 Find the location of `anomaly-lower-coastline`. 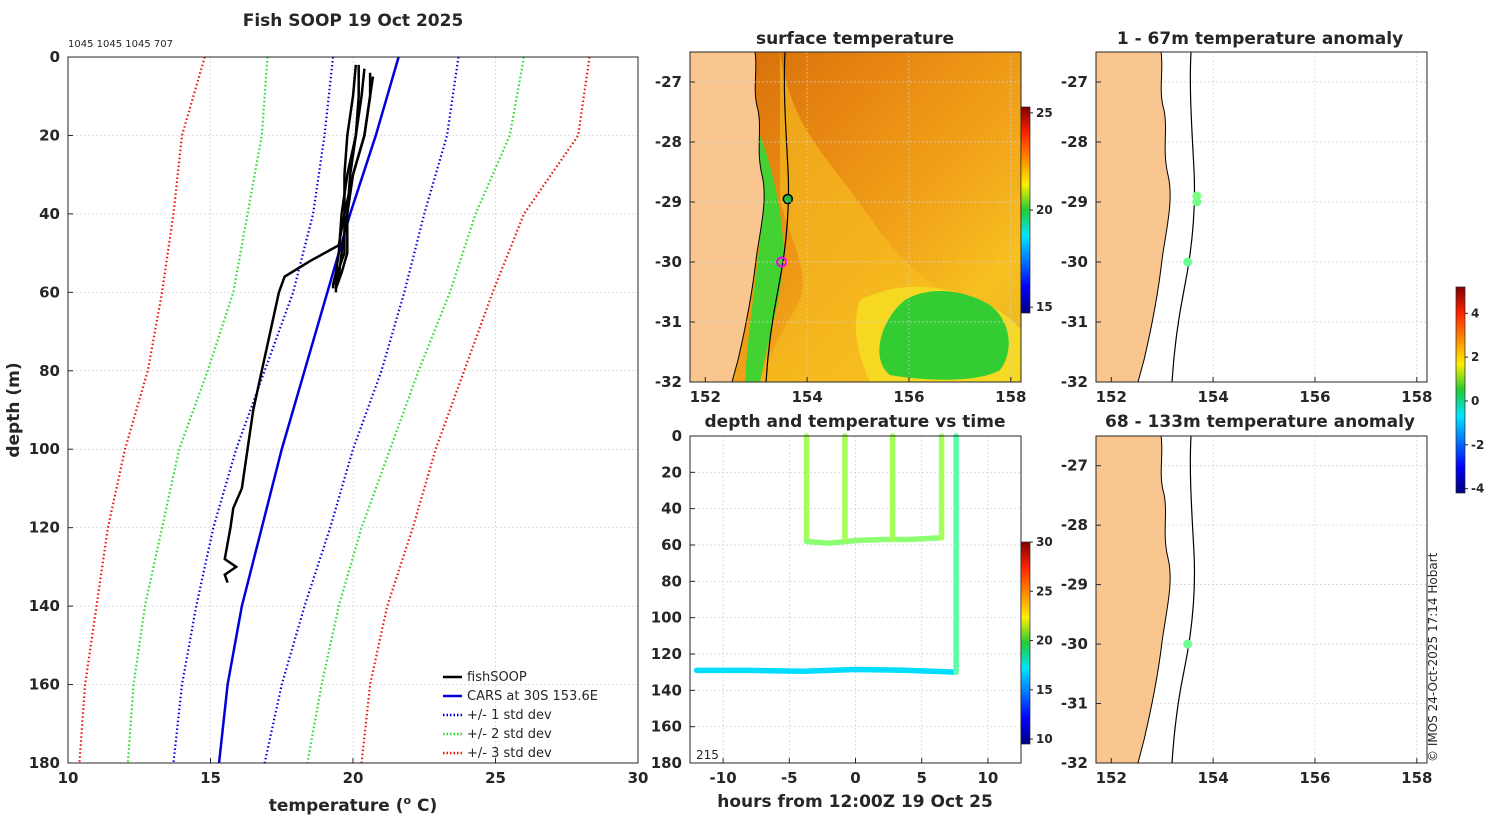

anomaly-lower-coastline is located at coordinates (1183, 599).